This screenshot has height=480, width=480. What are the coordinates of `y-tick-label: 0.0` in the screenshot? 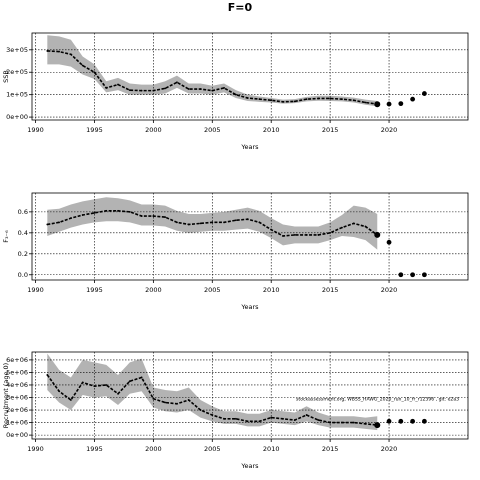 It's located at (23, 275).